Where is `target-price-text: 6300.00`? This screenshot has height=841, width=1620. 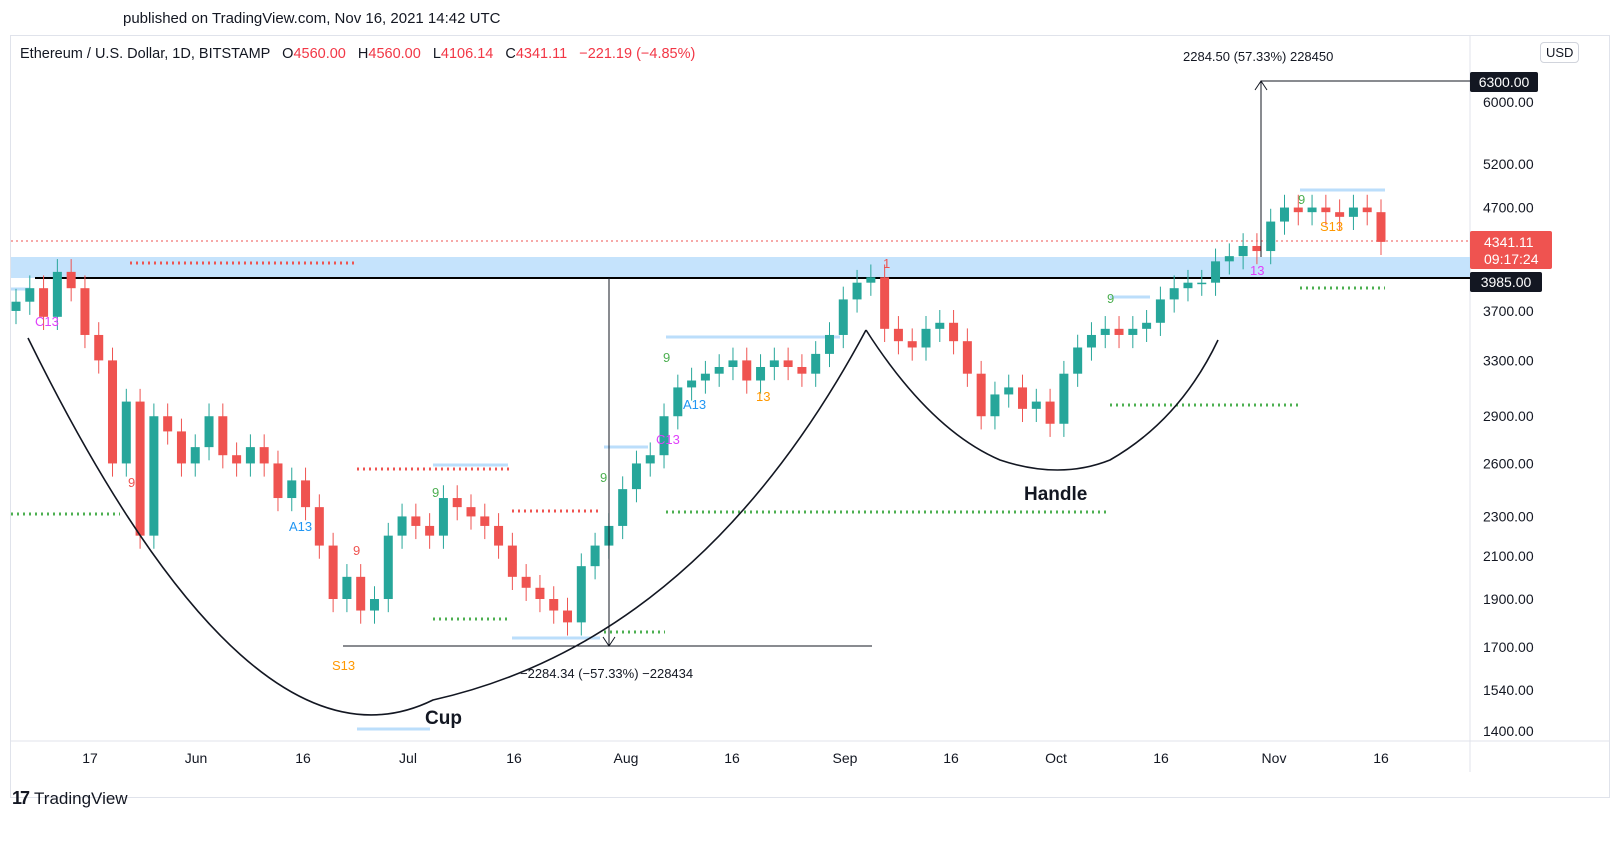 target-price-text: 6300.00 is located at coordinates (1504, 82).